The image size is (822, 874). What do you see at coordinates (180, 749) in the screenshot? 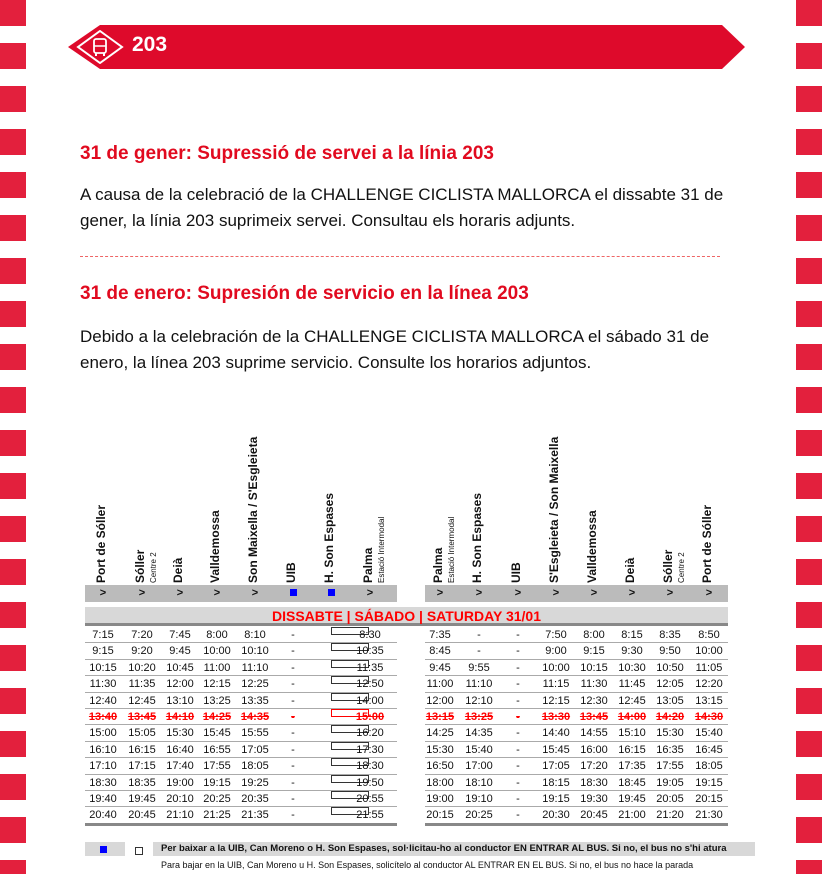
I see `time-cell: 16:40` at bounding box center [180, 749].